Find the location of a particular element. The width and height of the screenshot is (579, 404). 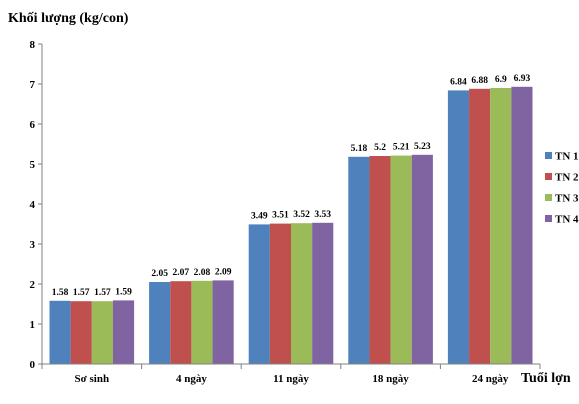

x-tick-label: 18 ngày is located at coordinates (390, 379).